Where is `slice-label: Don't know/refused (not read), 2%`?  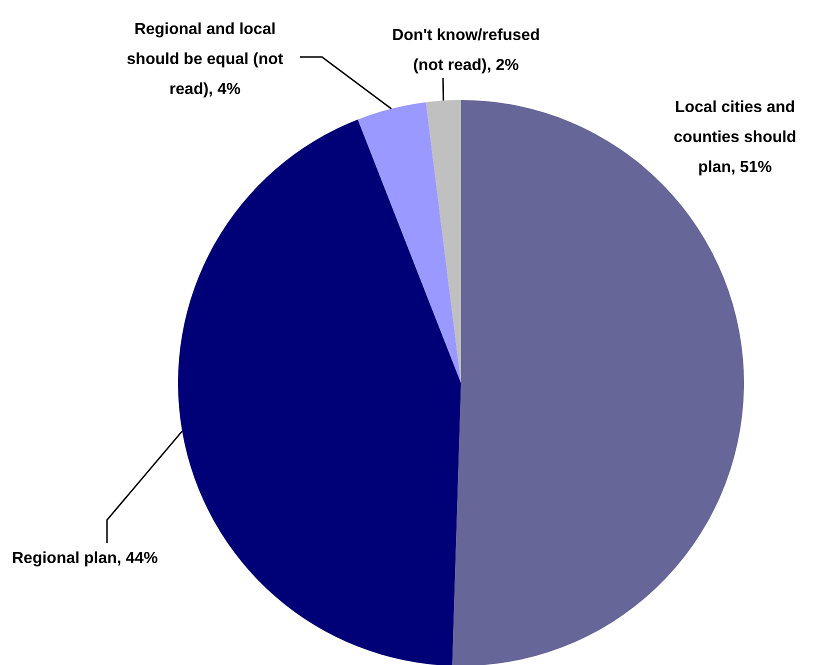 slice-label: Don't know/refused (not read), 2% is located at coordinates (466, 50).